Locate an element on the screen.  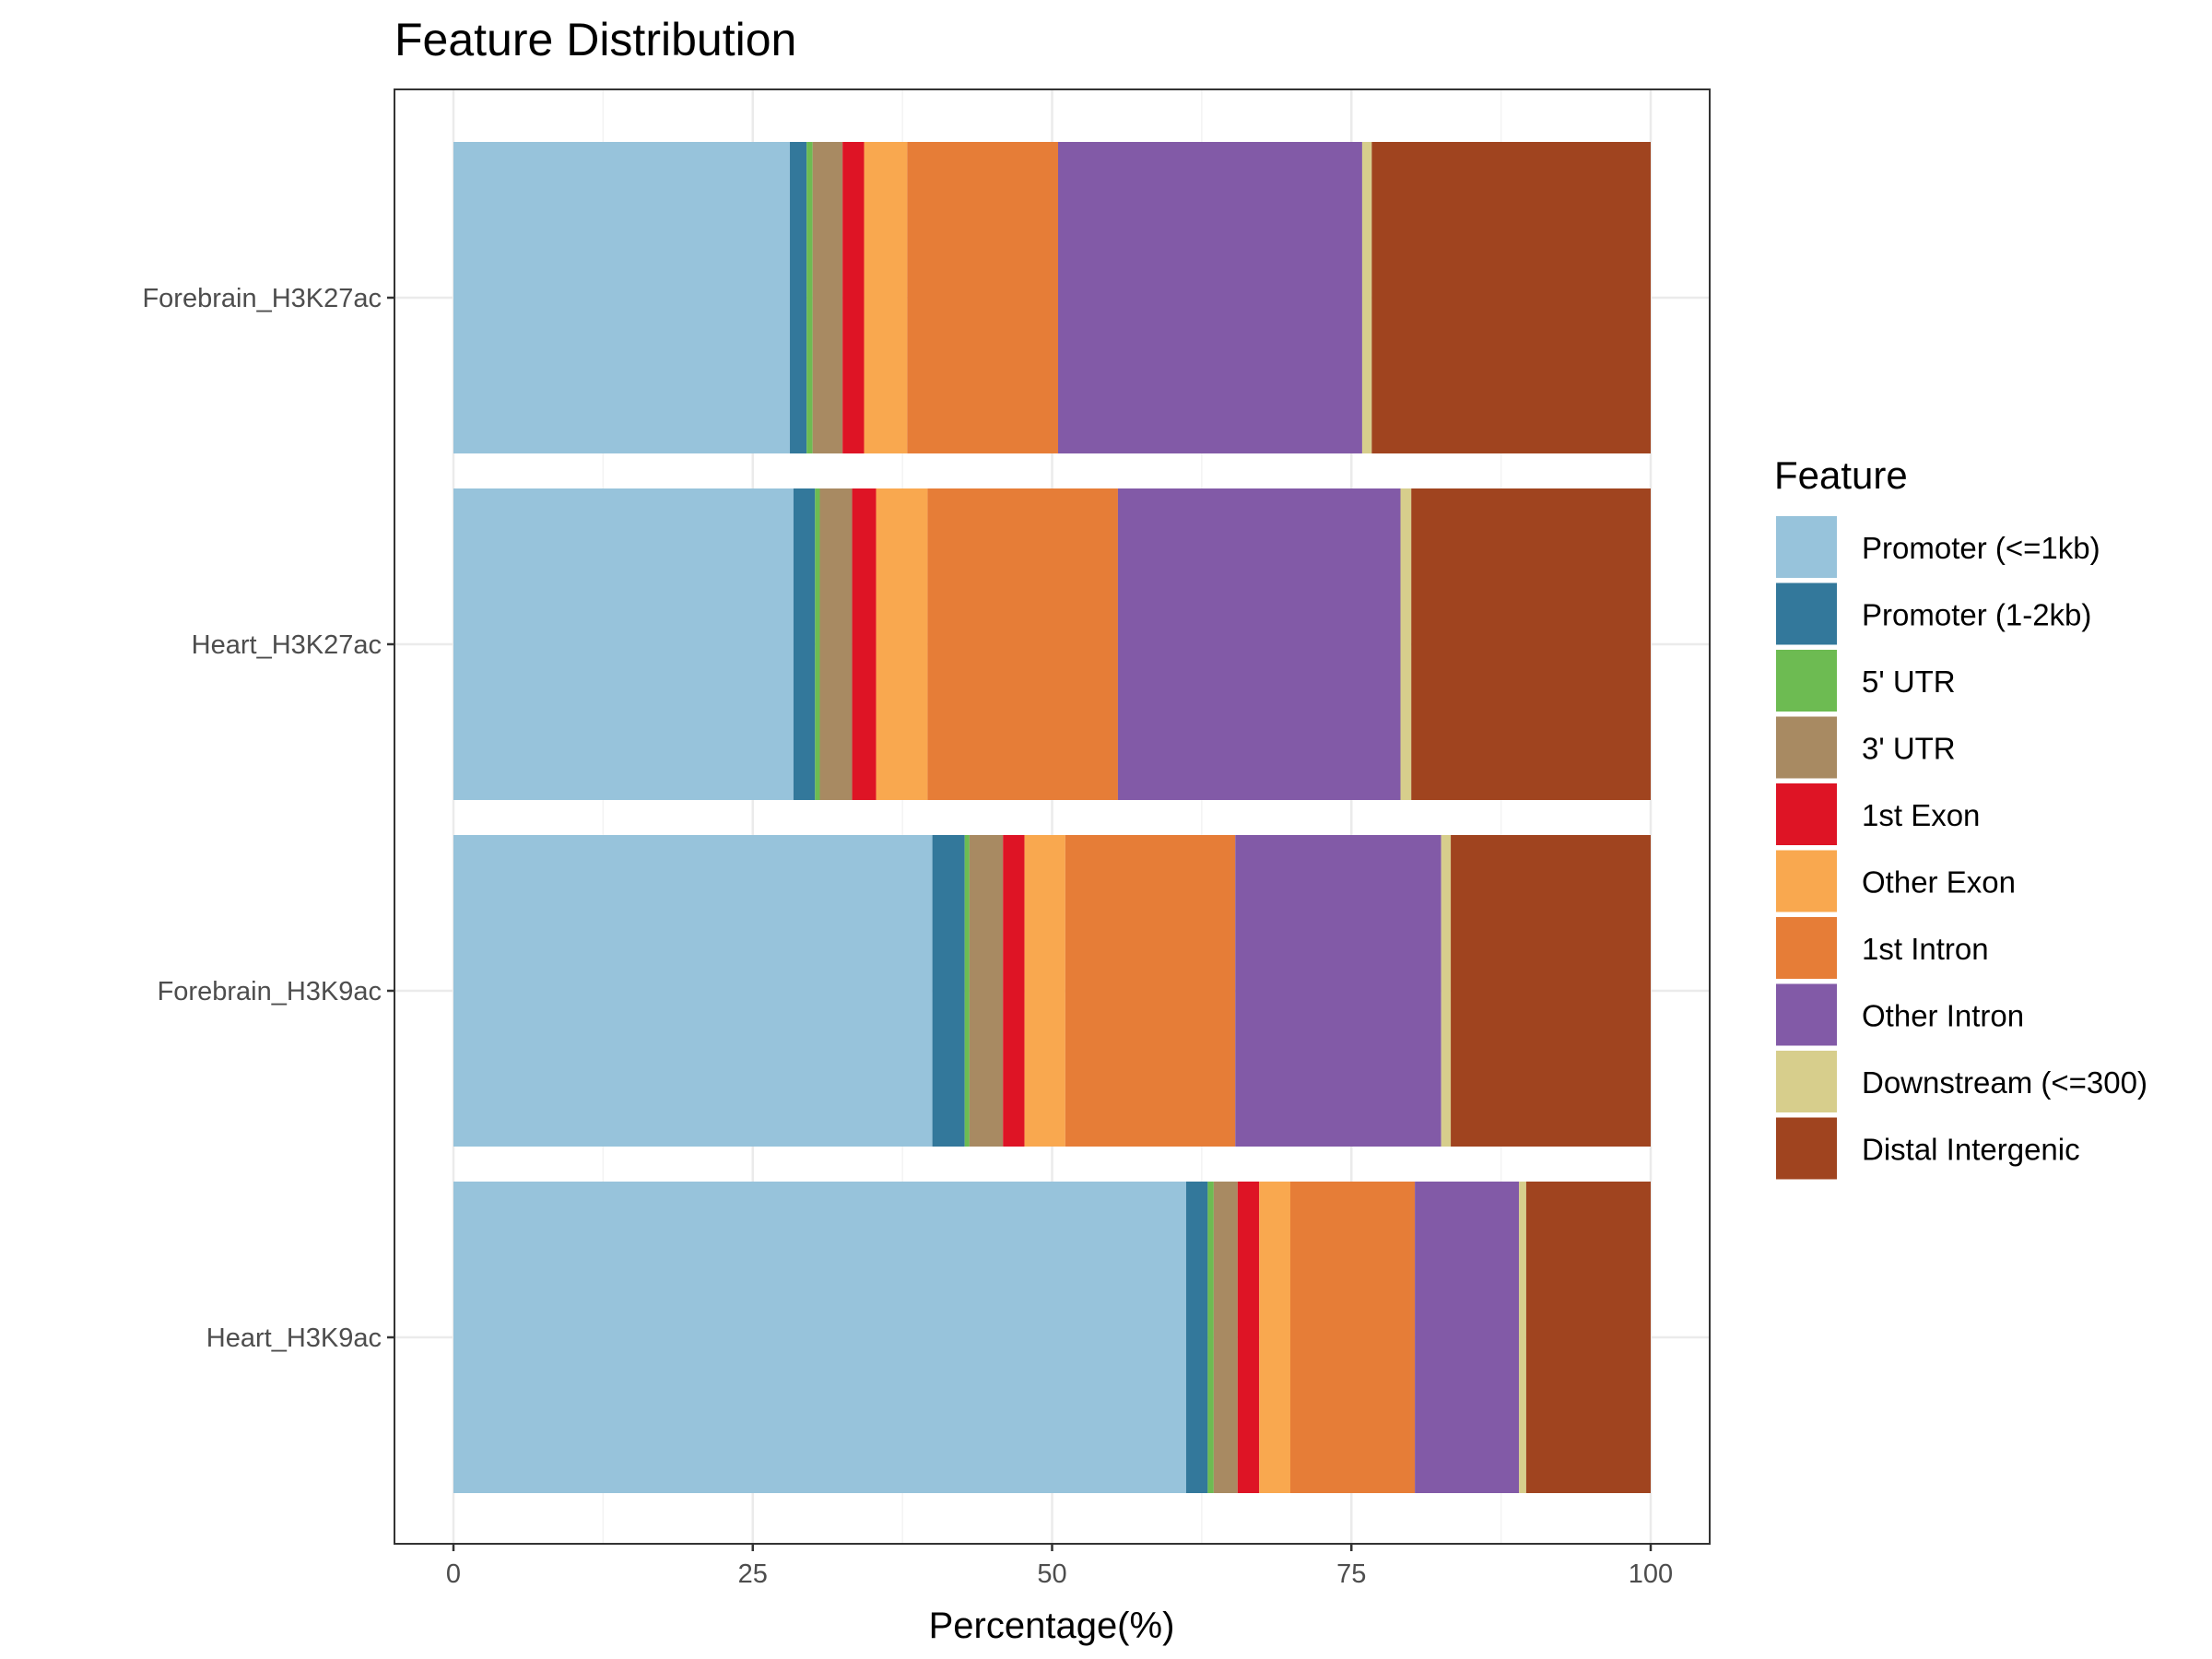
y-tick-label: Forebrain_H3K27ac is located at coordinates (262, 298).